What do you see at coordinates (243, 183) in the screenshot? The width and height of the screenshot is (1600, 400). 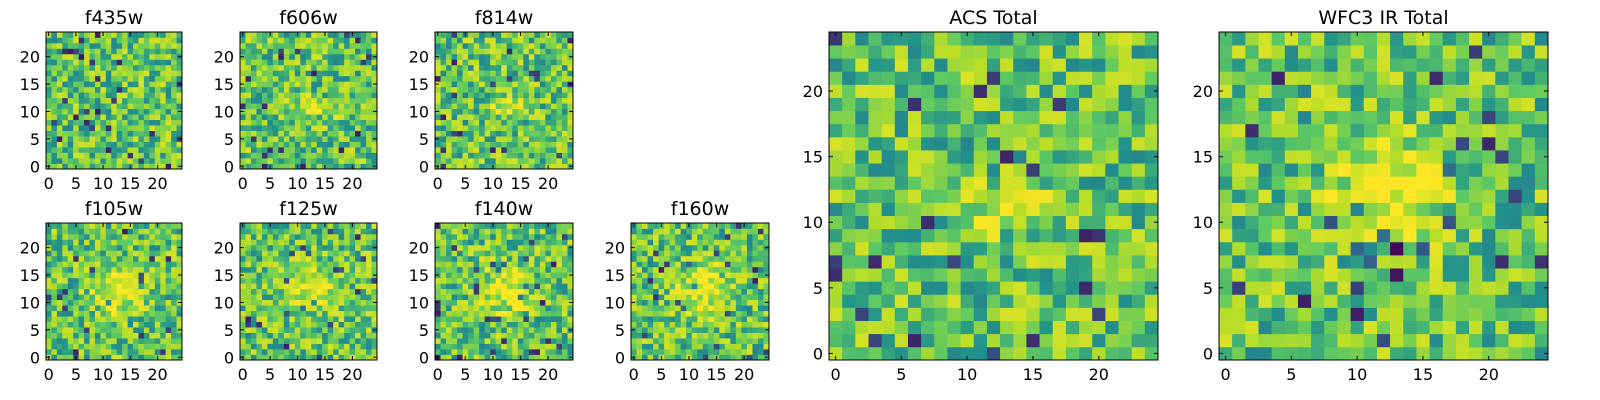 I see `x-tick-label: 0` at bounding box center [243, 183].